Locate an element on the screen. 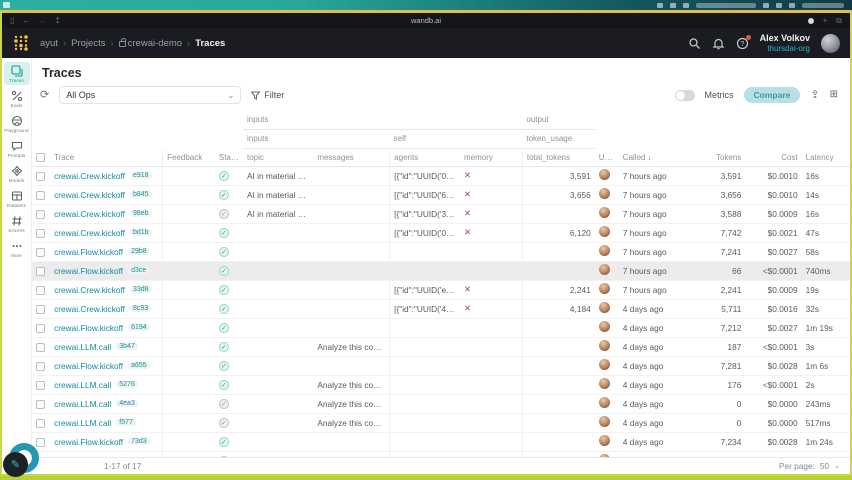 The width and height of the screenshot is (852, 480). tabs-icon: ⧉ is located at coordinates (839, 20).